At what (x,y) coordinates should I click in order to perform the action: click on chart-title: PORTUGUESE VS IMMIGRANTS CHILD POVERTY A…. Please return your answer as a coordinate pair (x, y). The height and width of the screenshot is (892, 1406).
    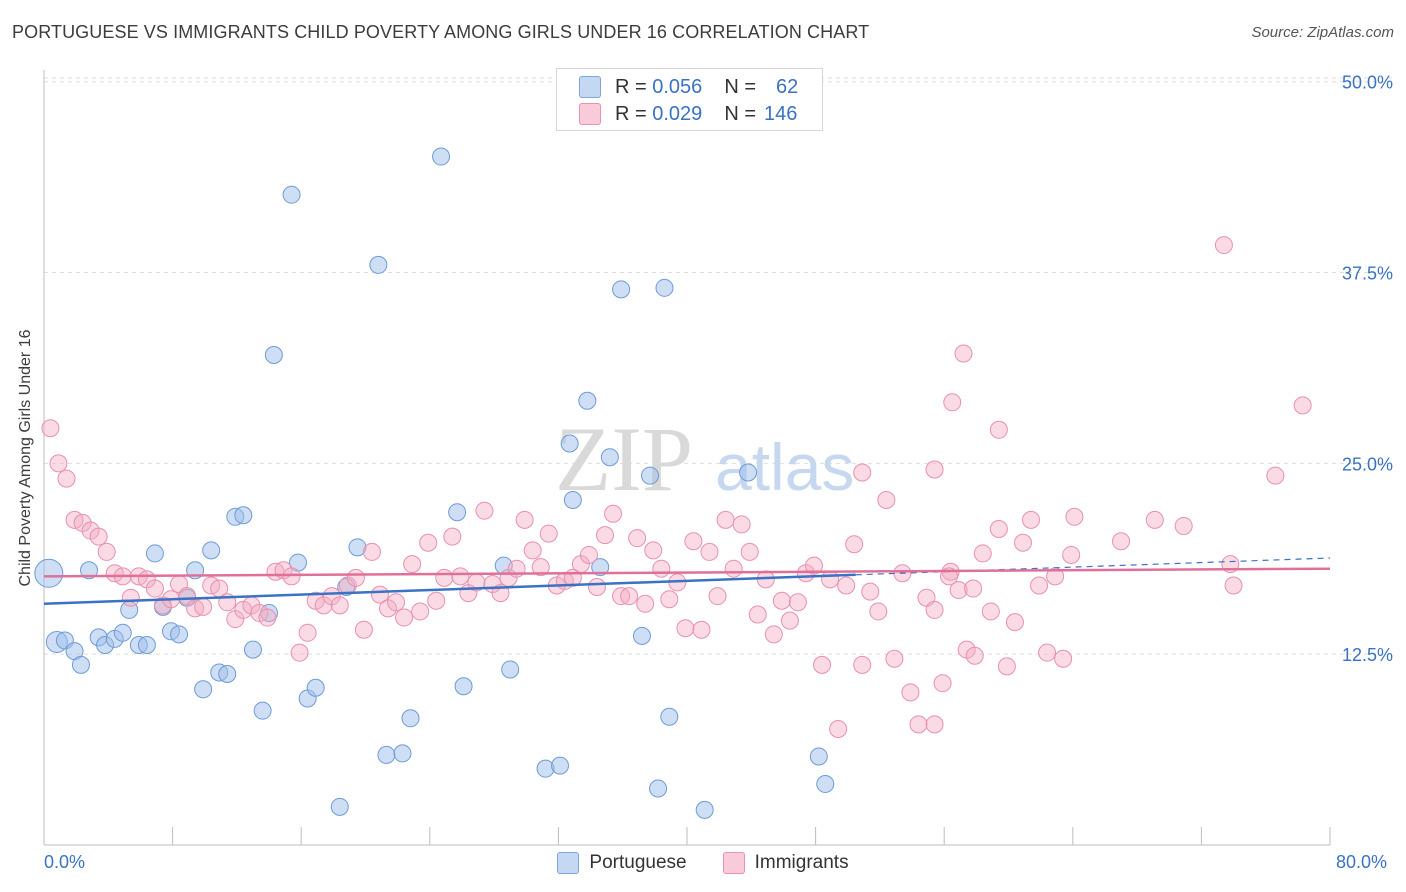
    Looking at the image, I should click on (441, 32).